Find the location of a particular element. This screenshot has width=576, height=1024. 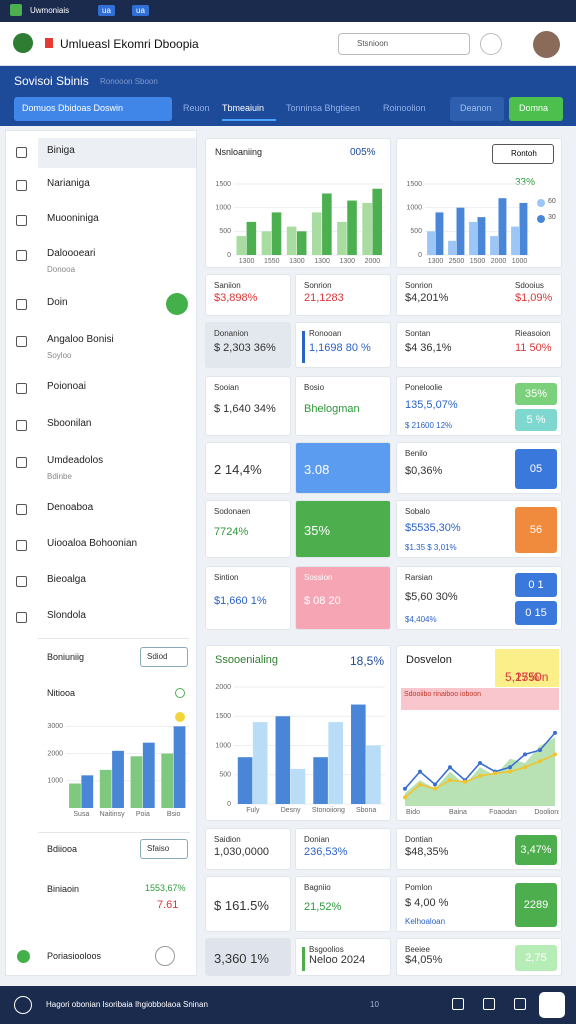

x-tick-label: Poia is located at coordinates (143, 814).